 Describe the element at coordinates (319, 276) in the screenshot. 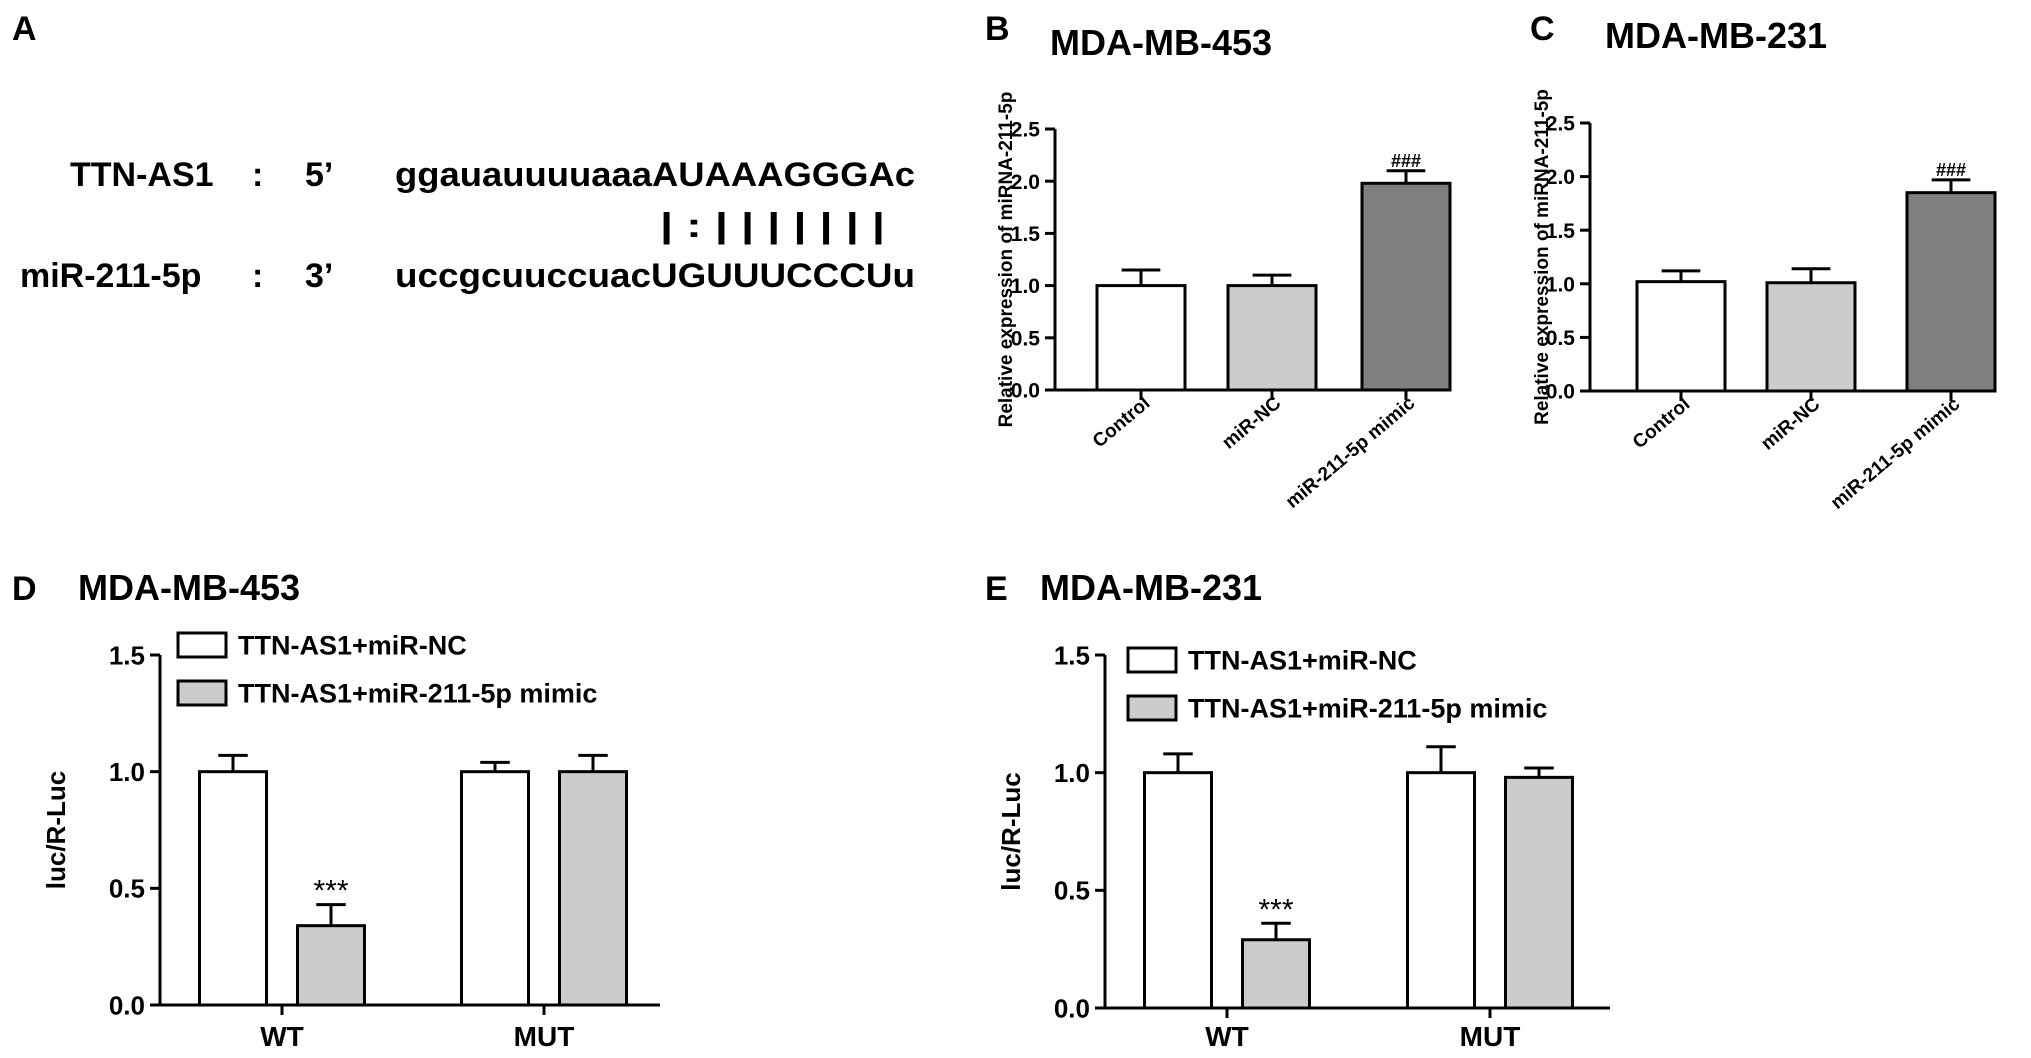

I see `mir-211-5p-end: 3’` at that location.